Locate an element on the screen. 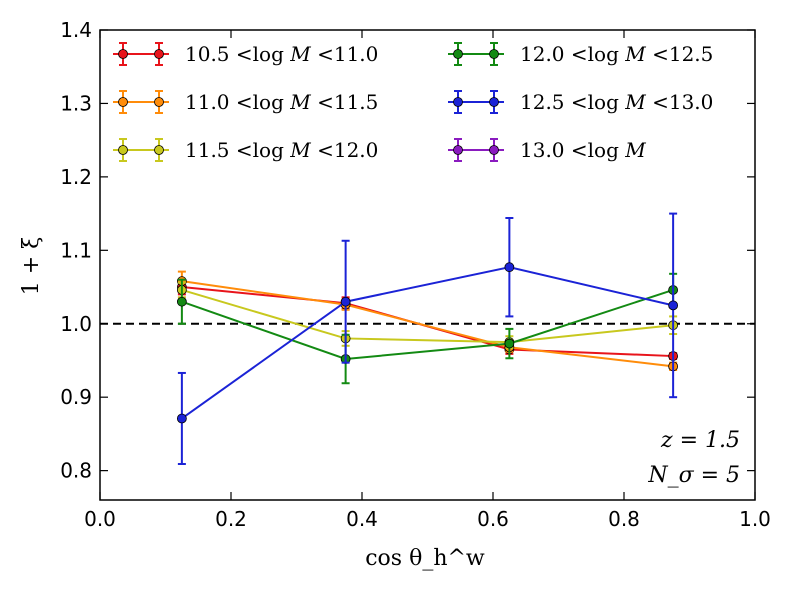 This screenshot has width=789, height=592. legend-entry-2: 11.5 <log M <12.0 is located at coordinates (245, 150).